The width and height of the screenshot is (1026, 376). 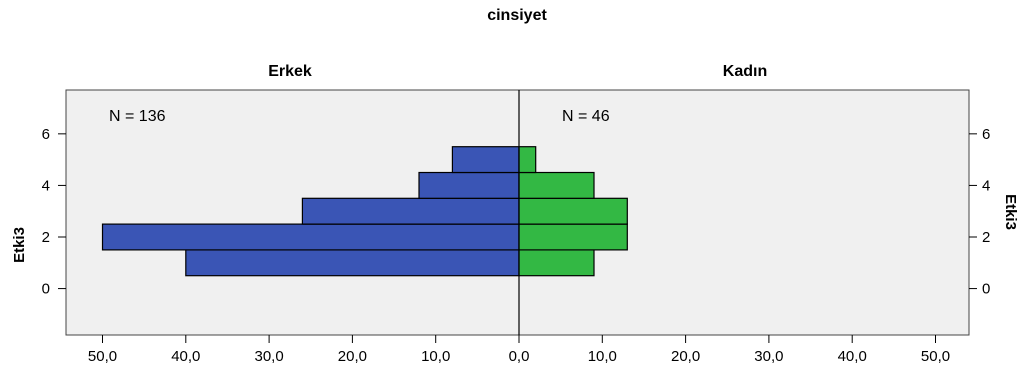 I want to click on bar-left-y4, so click(x=469, y=185).